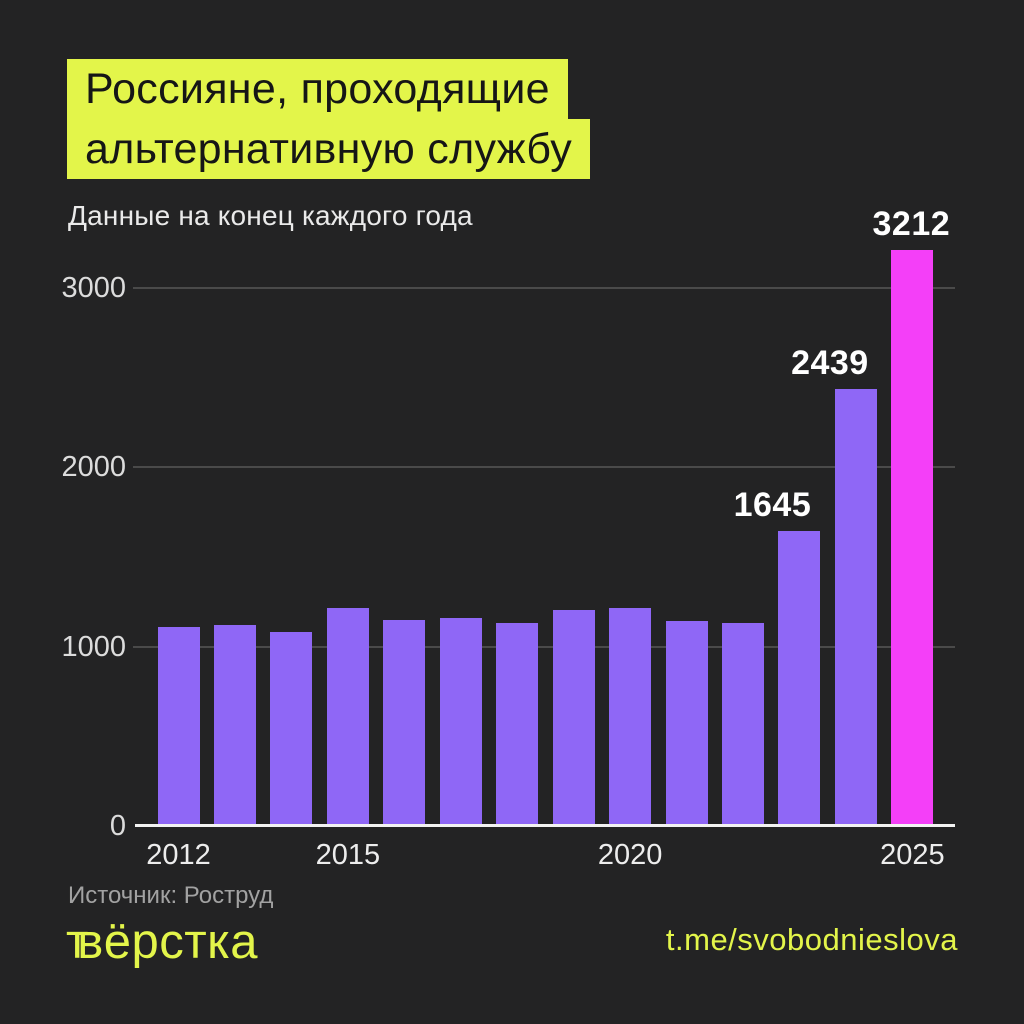 This screenshot has width=1024, height=1024. I want to click on gridline-2000, so click(544, 467).